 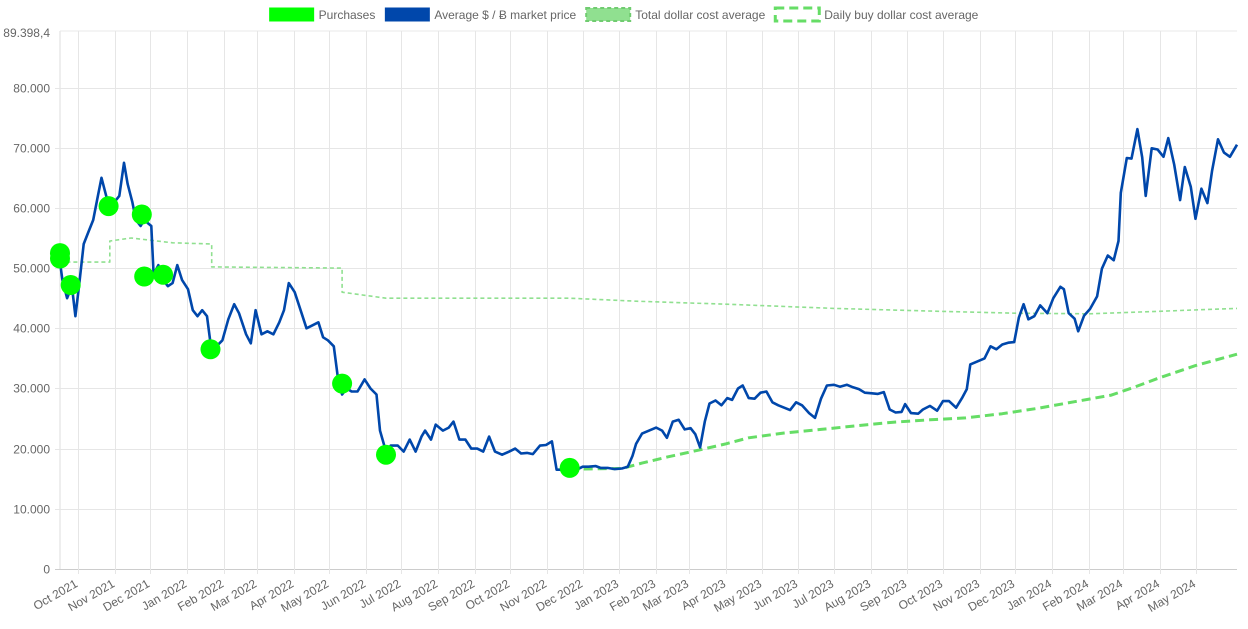 I want to click on legend-item: Purchases, so click(x=322, y=14).